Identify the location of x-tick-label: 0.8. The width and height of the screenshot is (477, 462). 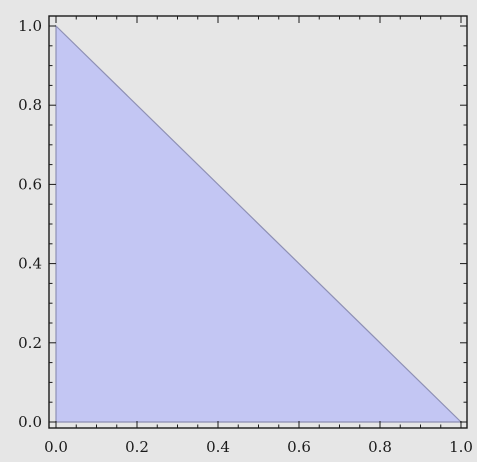
(380, 447).